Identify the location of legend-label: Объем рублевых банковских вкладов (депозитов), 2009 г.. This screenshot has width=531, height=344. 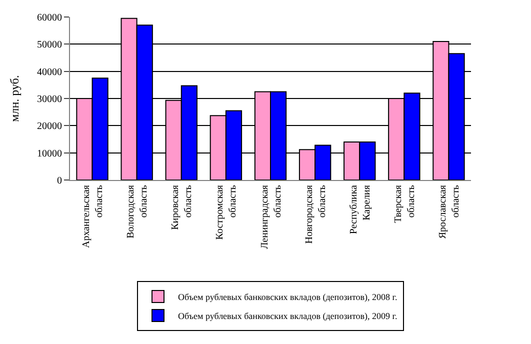
(288, 316).